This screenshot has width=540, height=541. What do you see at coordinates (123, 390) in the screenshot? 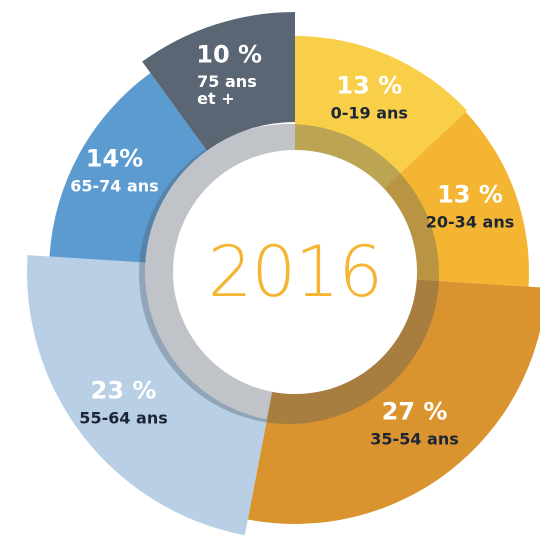
I see `value-label: 23 %` at bounding box center [123, 390].